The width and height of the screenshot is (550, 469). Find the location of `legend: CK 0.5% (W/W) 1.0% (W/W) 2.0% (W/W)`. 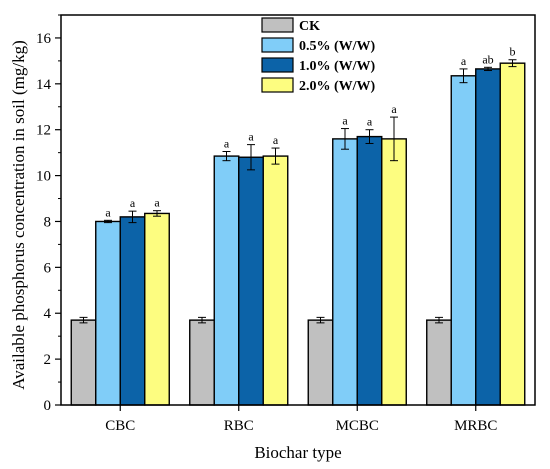

legend: CK 0.5% (W/W) 1.0% (W/W) 2.0% (W/W) is located at coordinates (318, 55).